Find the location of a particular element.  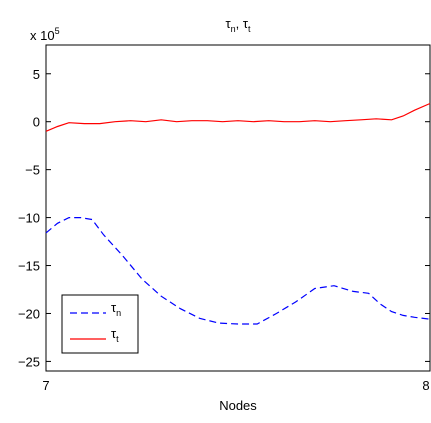

y-tick-label: −20 is located at coordinates (29, 313).